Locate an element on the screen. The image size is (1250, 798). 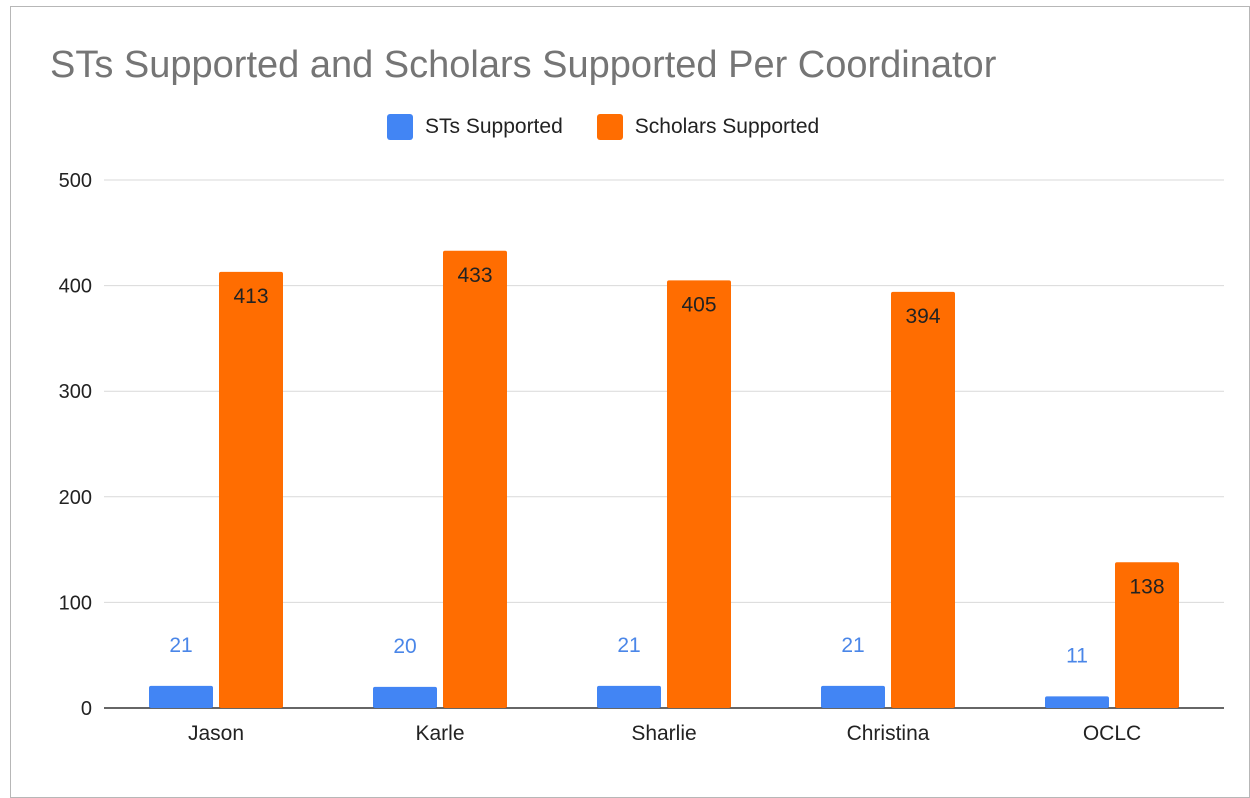
y-tick-label: 200 is located at coordinates (75, 498).